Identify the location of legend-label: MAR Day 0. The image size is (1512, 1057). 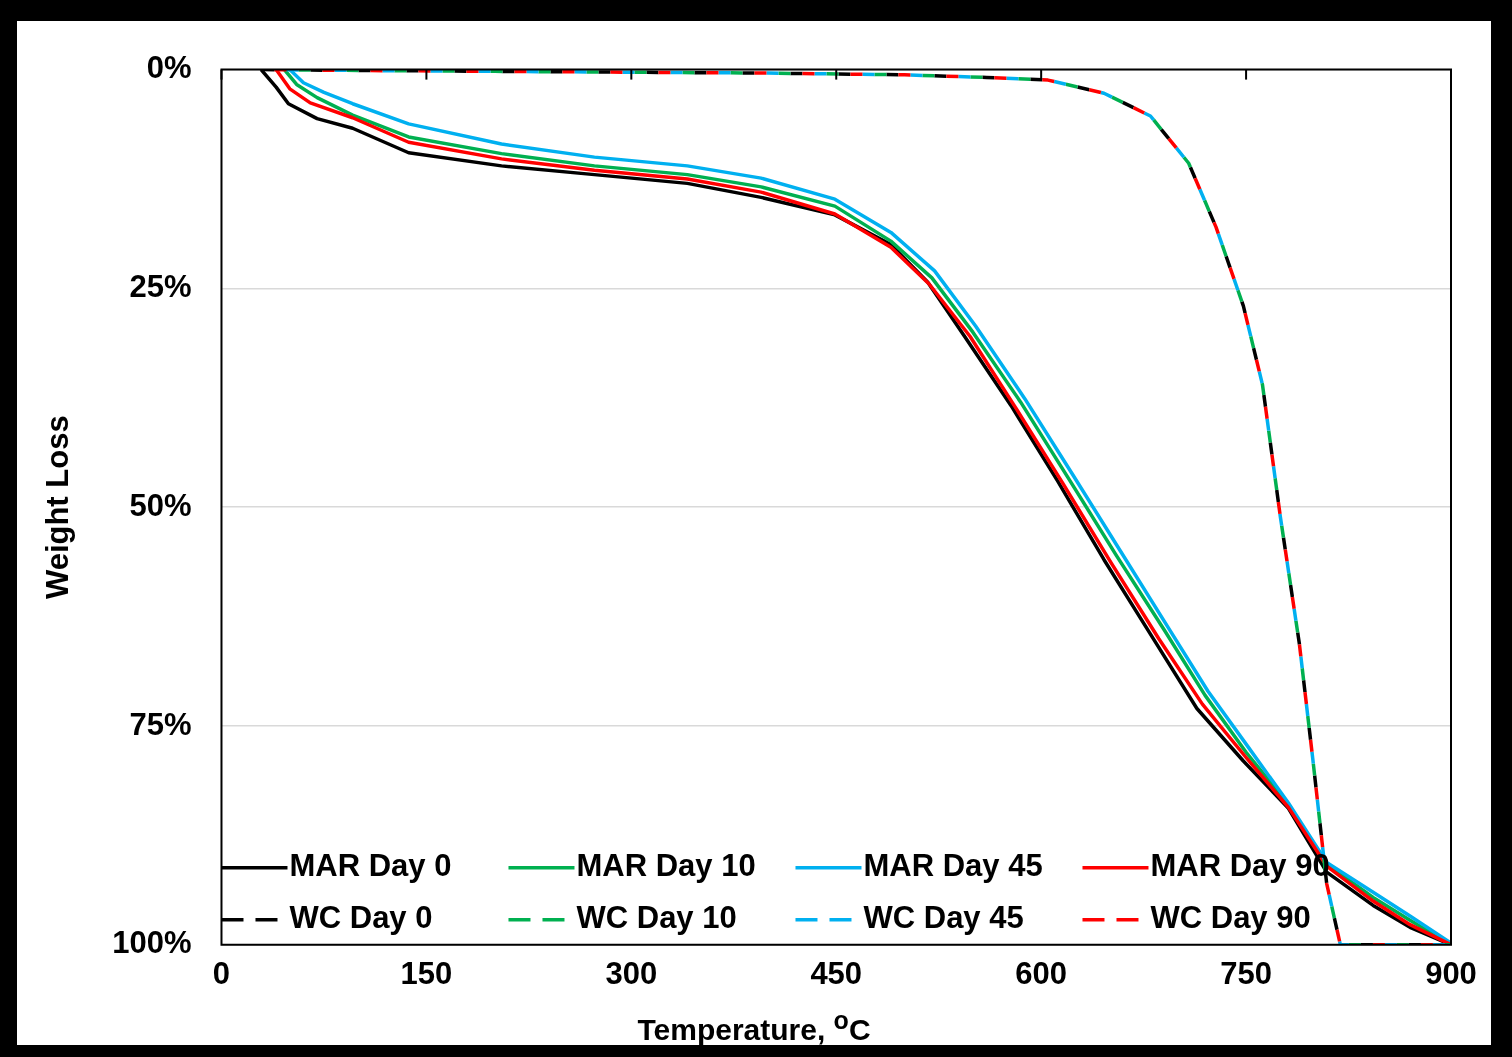
(370, 866).